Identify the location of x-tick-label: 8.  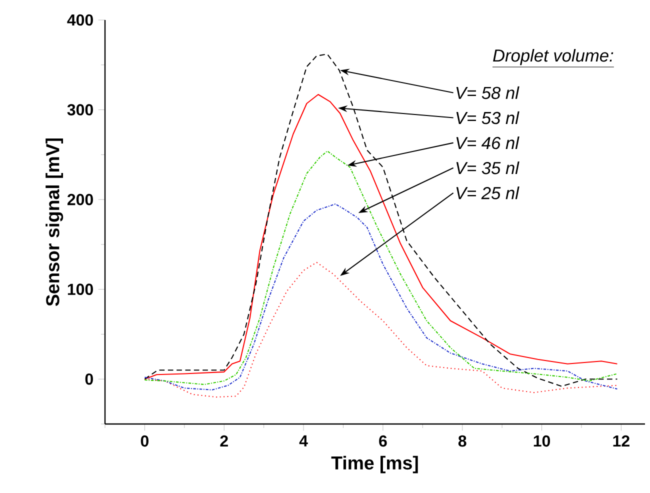
(462, 441).